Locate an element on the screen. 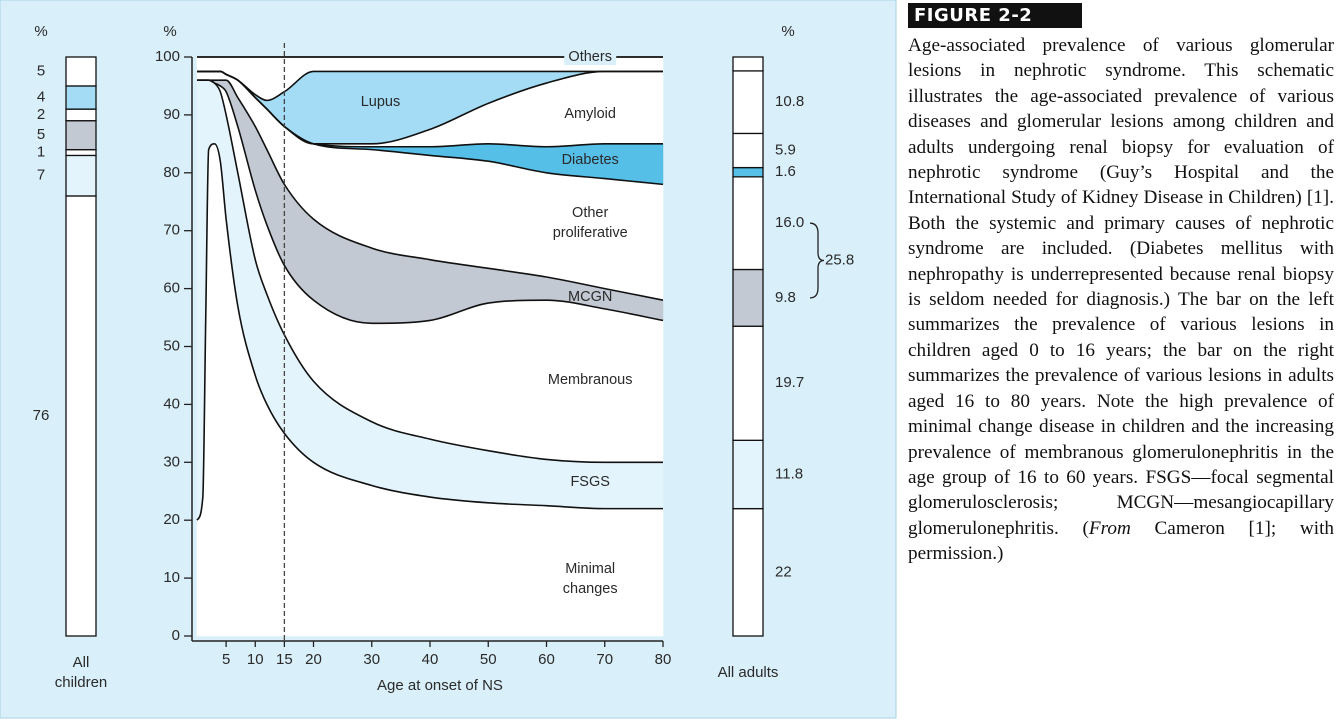  segment-label: 5.9 is located at coordinates (785, 149).